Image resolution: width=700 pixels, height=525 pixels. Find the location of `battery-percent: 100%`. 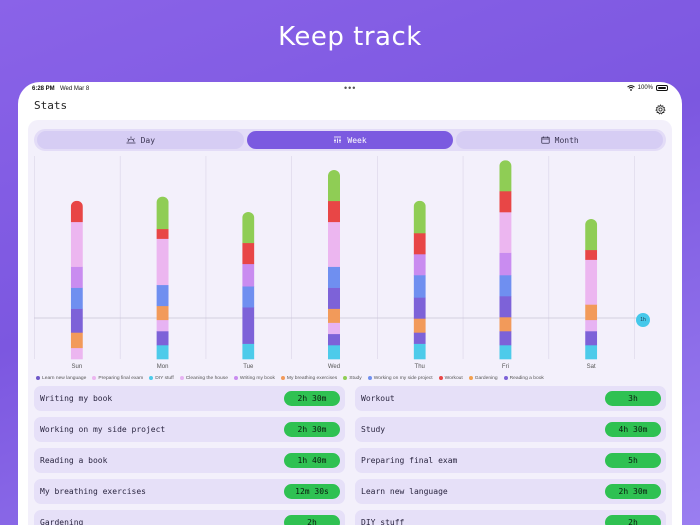

battery-percent: 100% is located at coordinates (645, 88).